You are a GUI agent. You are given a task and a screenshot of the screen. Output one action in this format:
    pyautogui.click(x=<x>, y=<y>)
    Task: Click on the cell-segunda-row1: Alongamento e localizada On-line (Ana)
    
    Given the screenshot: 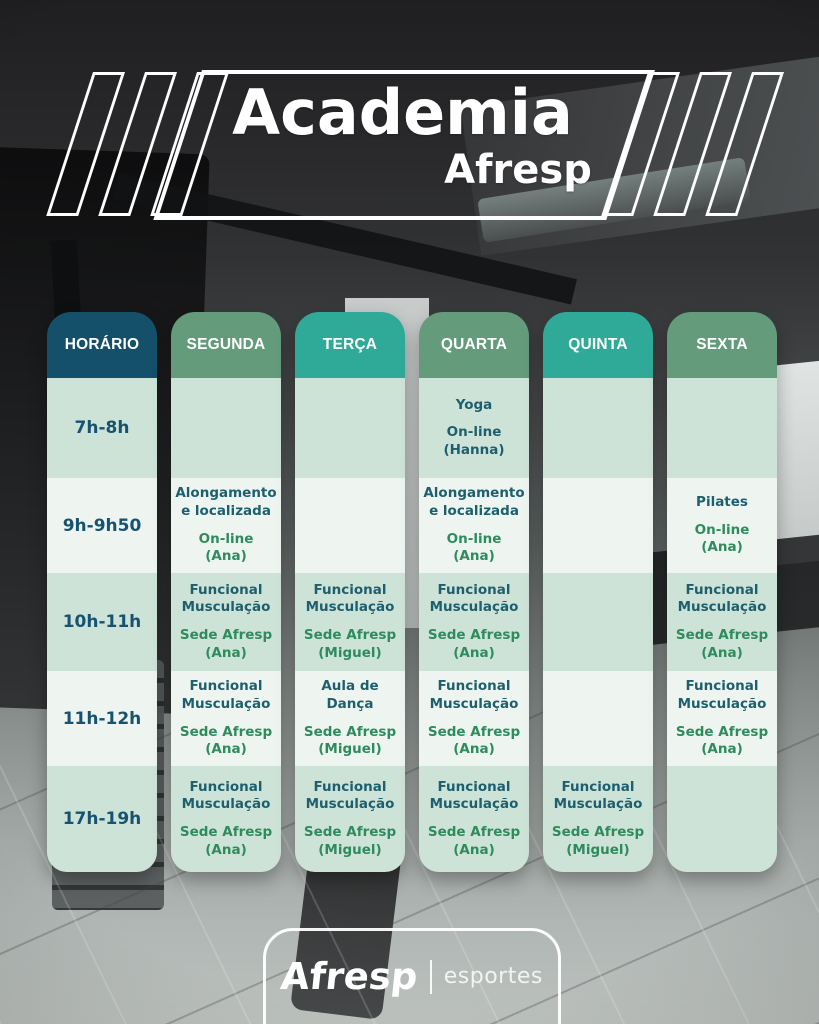 What is the action you would take?
    pyautogui.click(x=226, y=525)
    